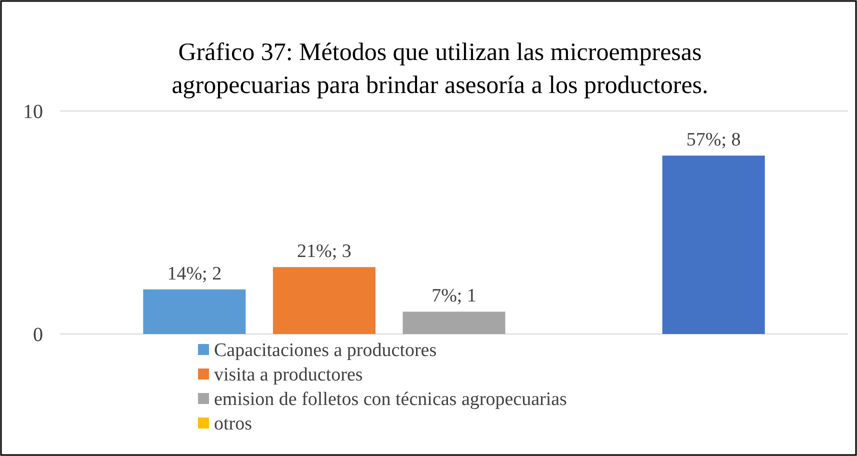  I want to click on legend-label: visita a productores, so click(288, 375).